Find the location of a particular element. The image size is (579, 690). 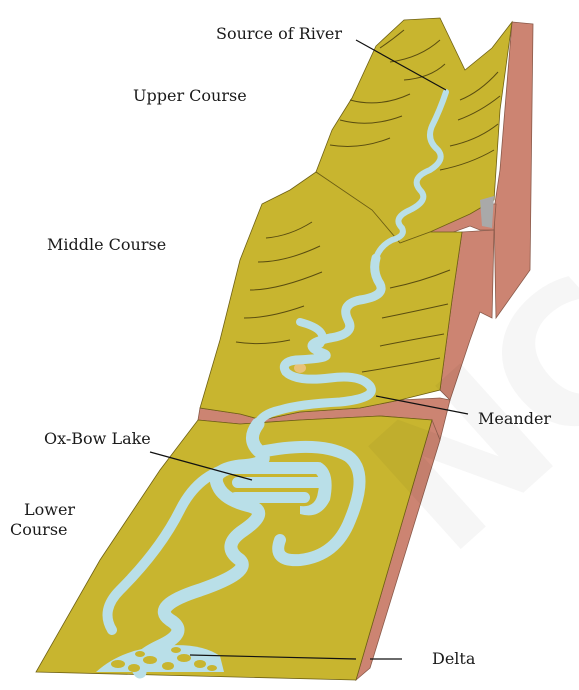

ox-bow-curve is located at coordinates (316, 489).